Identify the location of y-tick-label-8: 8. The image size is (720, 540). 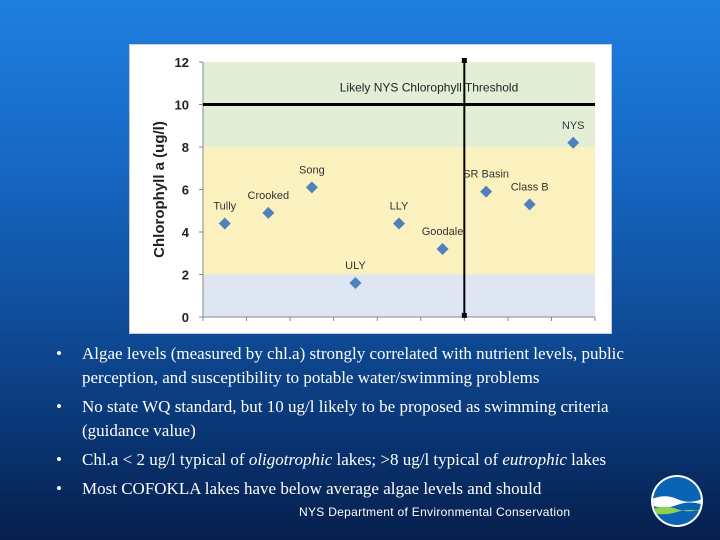
(185, 147).